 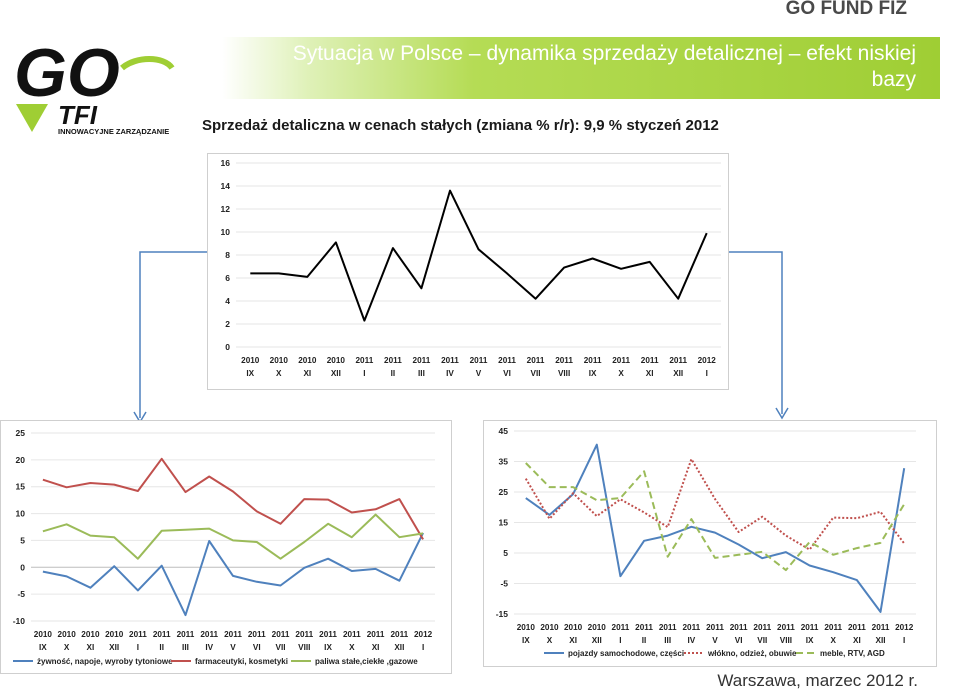 I want to click on y-tick-label: 12, so click(x=226, y=209).